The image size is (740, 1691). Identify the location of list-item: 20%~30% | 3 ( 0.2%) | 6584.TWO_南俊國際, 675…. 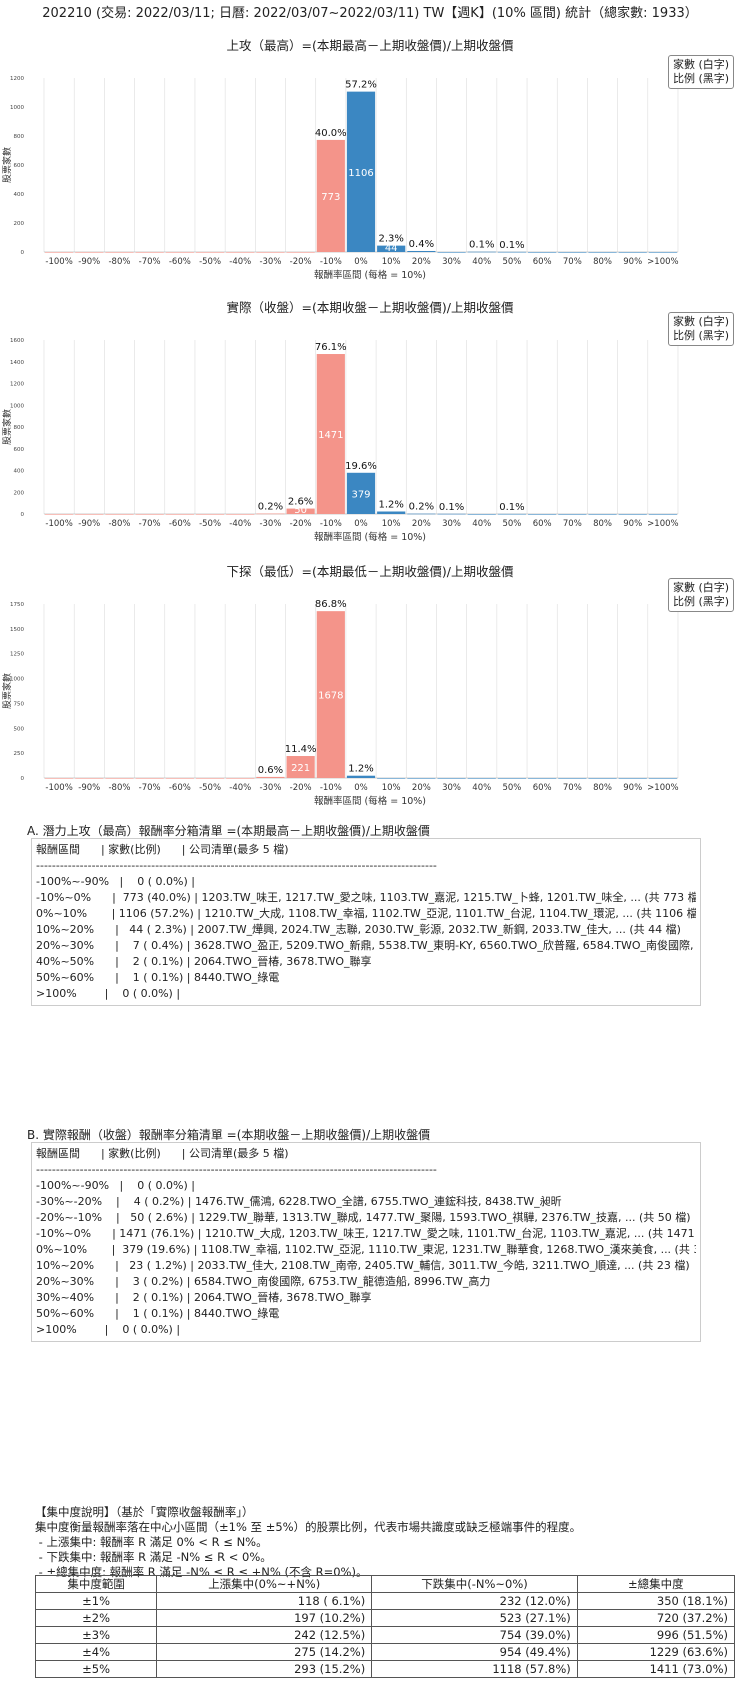
(263, 1281).